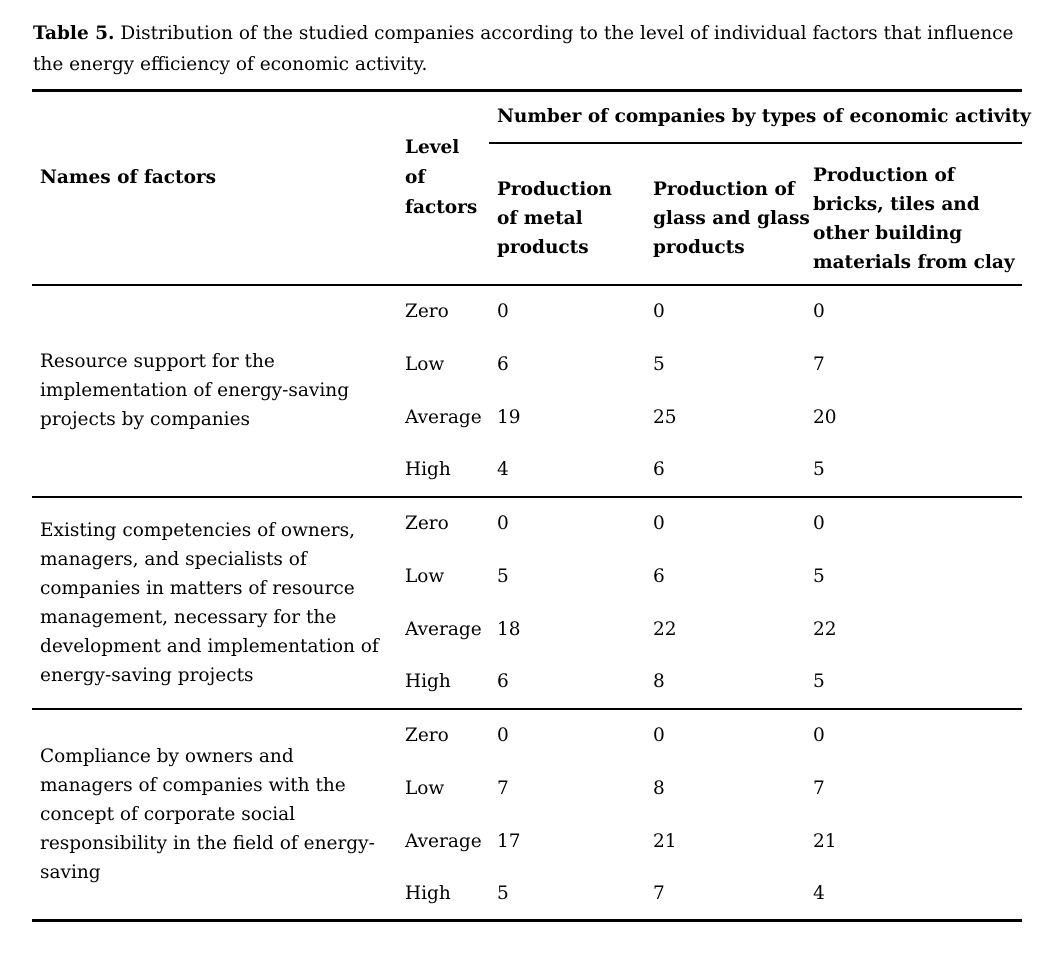 This screenshot has height=955, width=1059. I want to click on value-cell: 20, so click(825, 417).